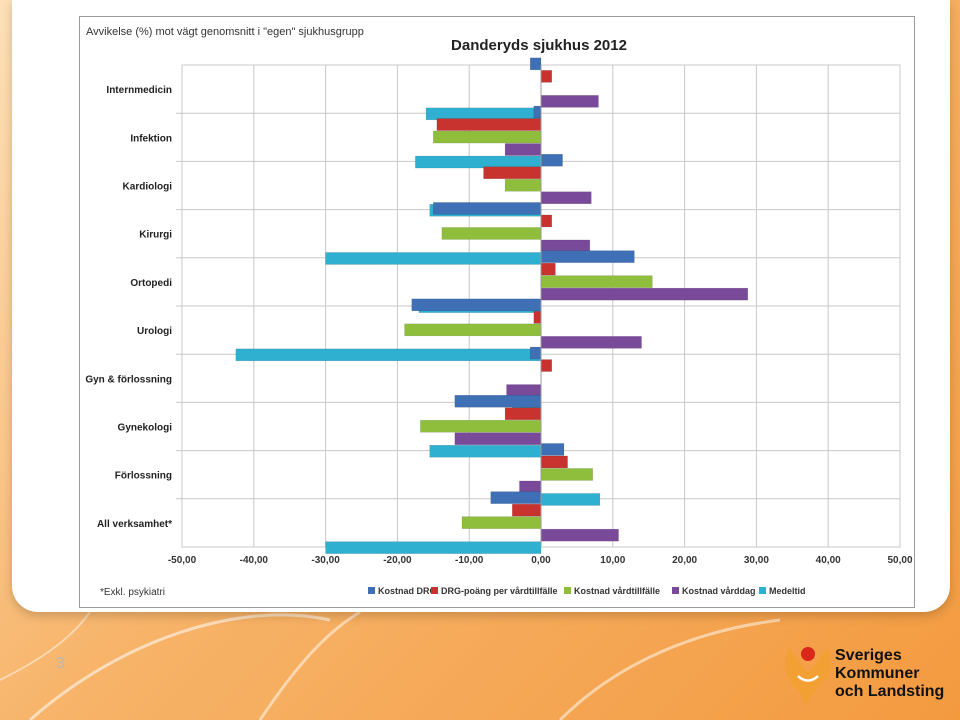  What do you see at coordinates (254, 560) in the screenshot?
I see `x-tick-label: -40,00` at bounding box center [254, 560].